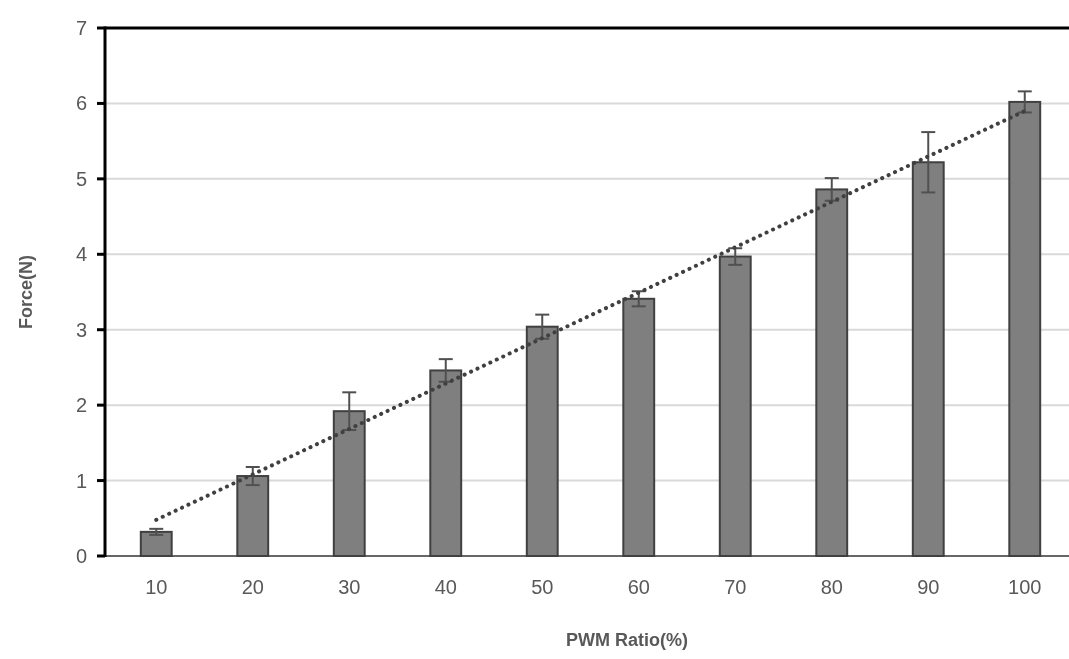 The width and height of the screenshot is (1069, 659). I want to click on y-tick-label: 3, so click(81, 329).